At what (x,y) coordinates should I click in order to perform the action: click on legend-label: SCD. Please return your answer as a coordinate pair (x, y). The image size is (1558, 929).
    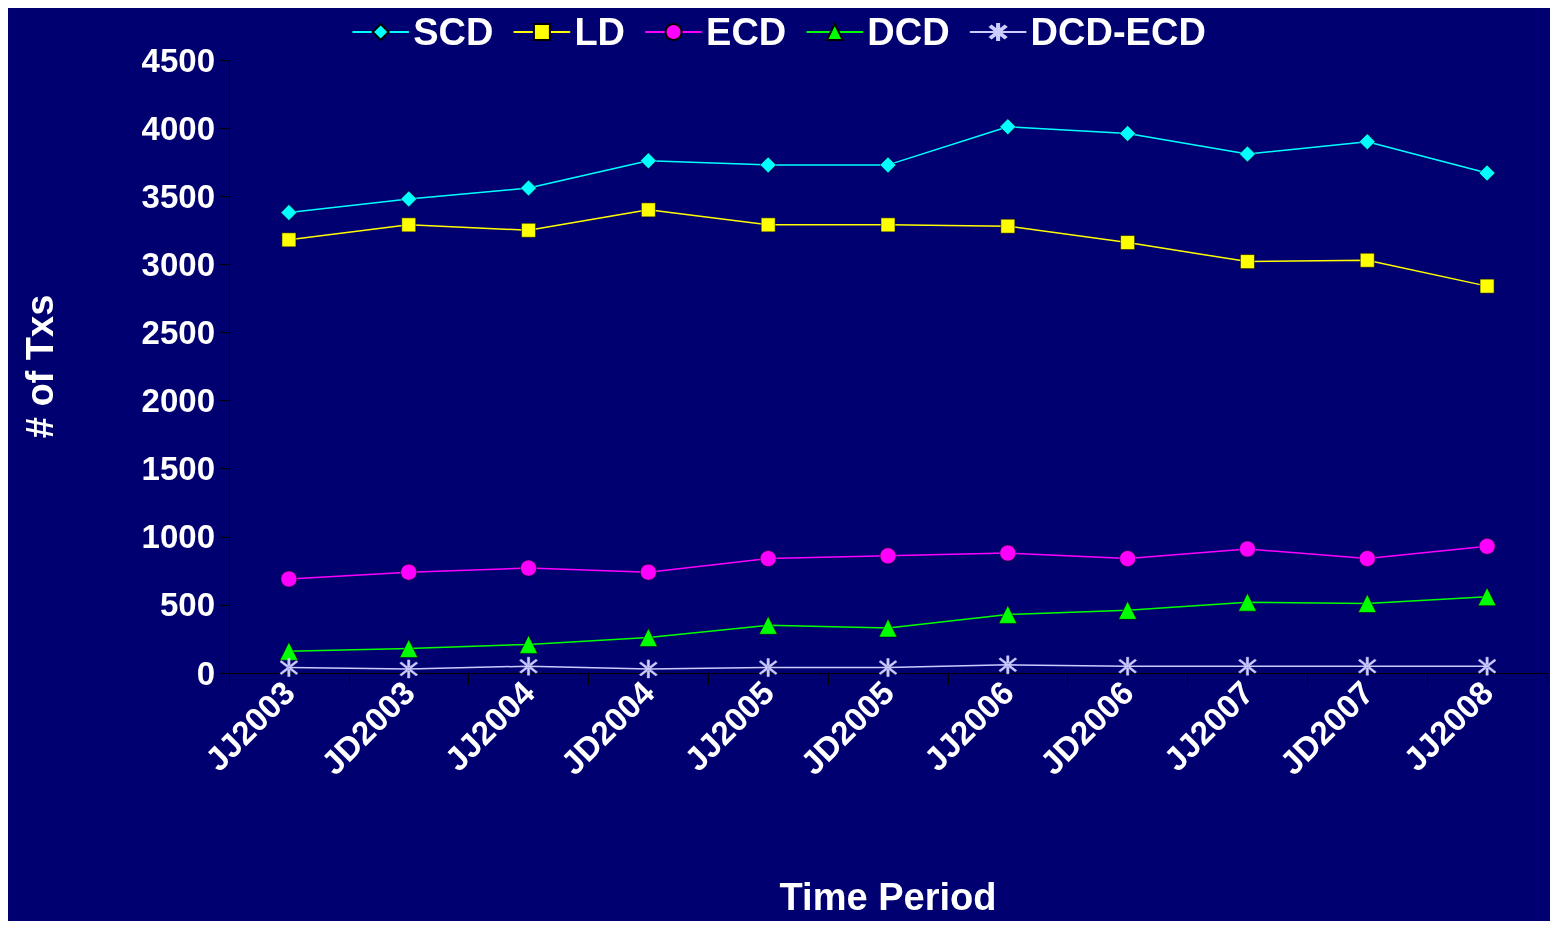
    Looking at the image, I should click on (453, 32).